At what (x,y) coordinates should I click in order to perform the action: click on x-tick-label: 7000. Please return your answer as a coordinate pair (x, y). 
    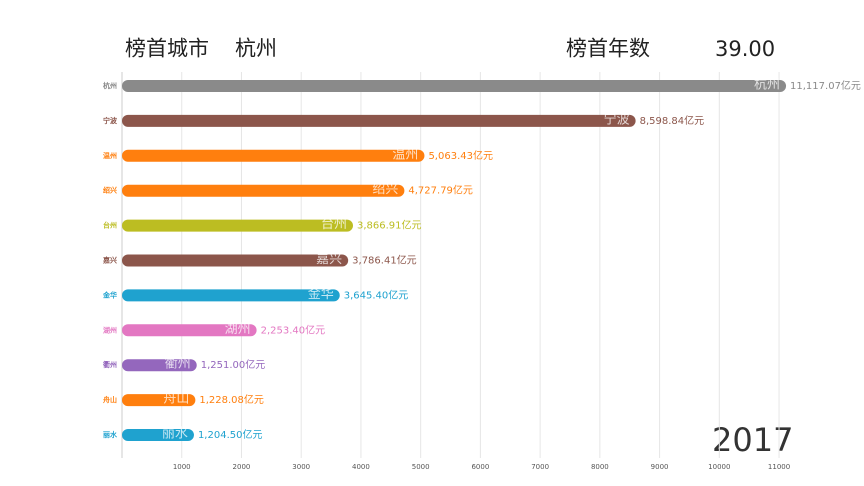
    Looking at the image, I should click on (540, 467).